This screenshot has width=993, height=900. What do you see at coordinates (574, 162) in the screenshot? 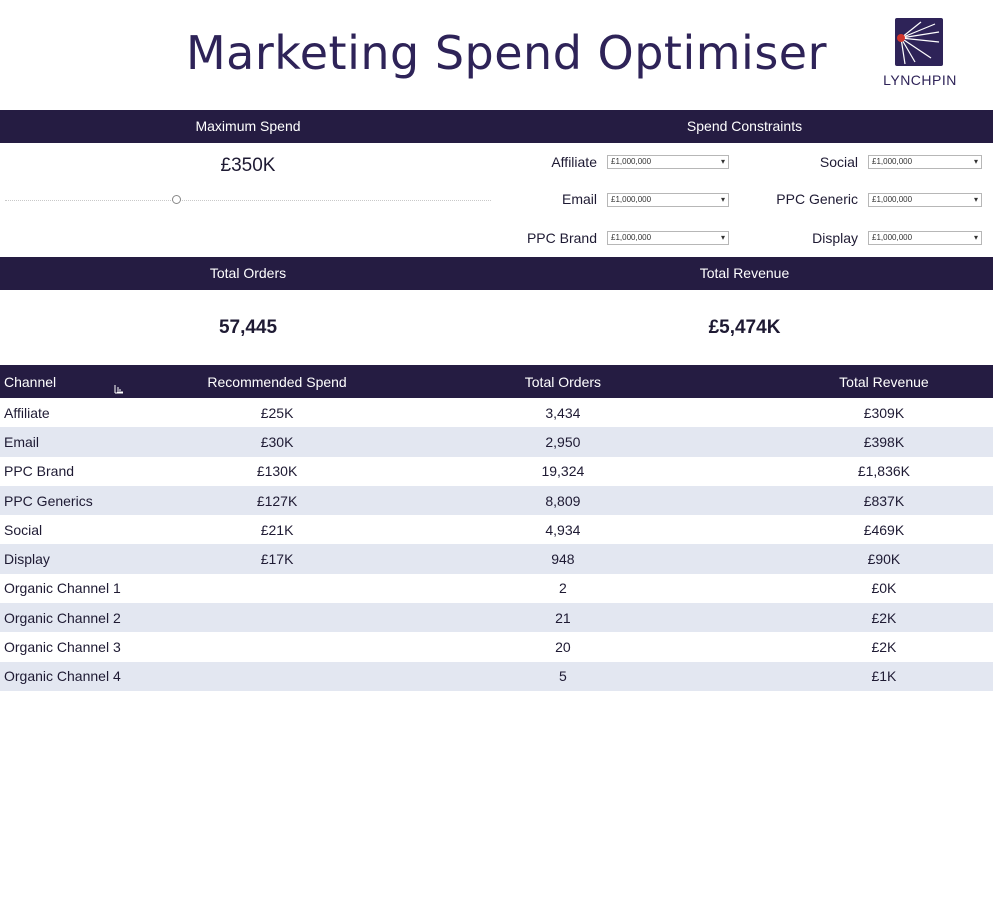
I see `constraint-label-affiliate: Affiliate` at bounding box center [574, 162].